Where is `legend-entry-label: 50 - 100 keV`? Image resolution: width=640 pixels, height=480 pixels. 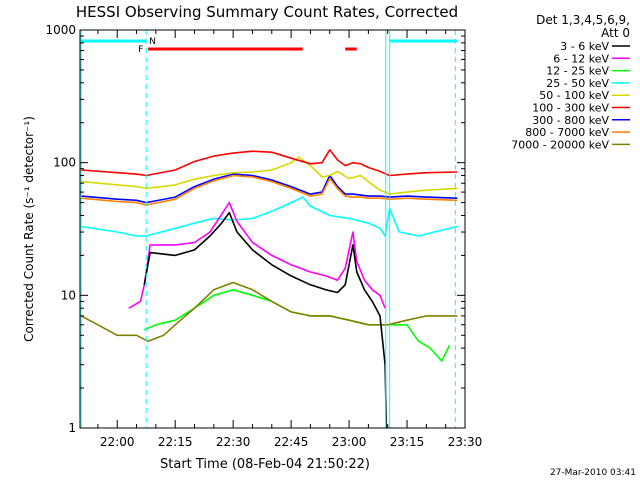
legend-entry-label: 50 - 100 keV is located at coordinates (574, 95).